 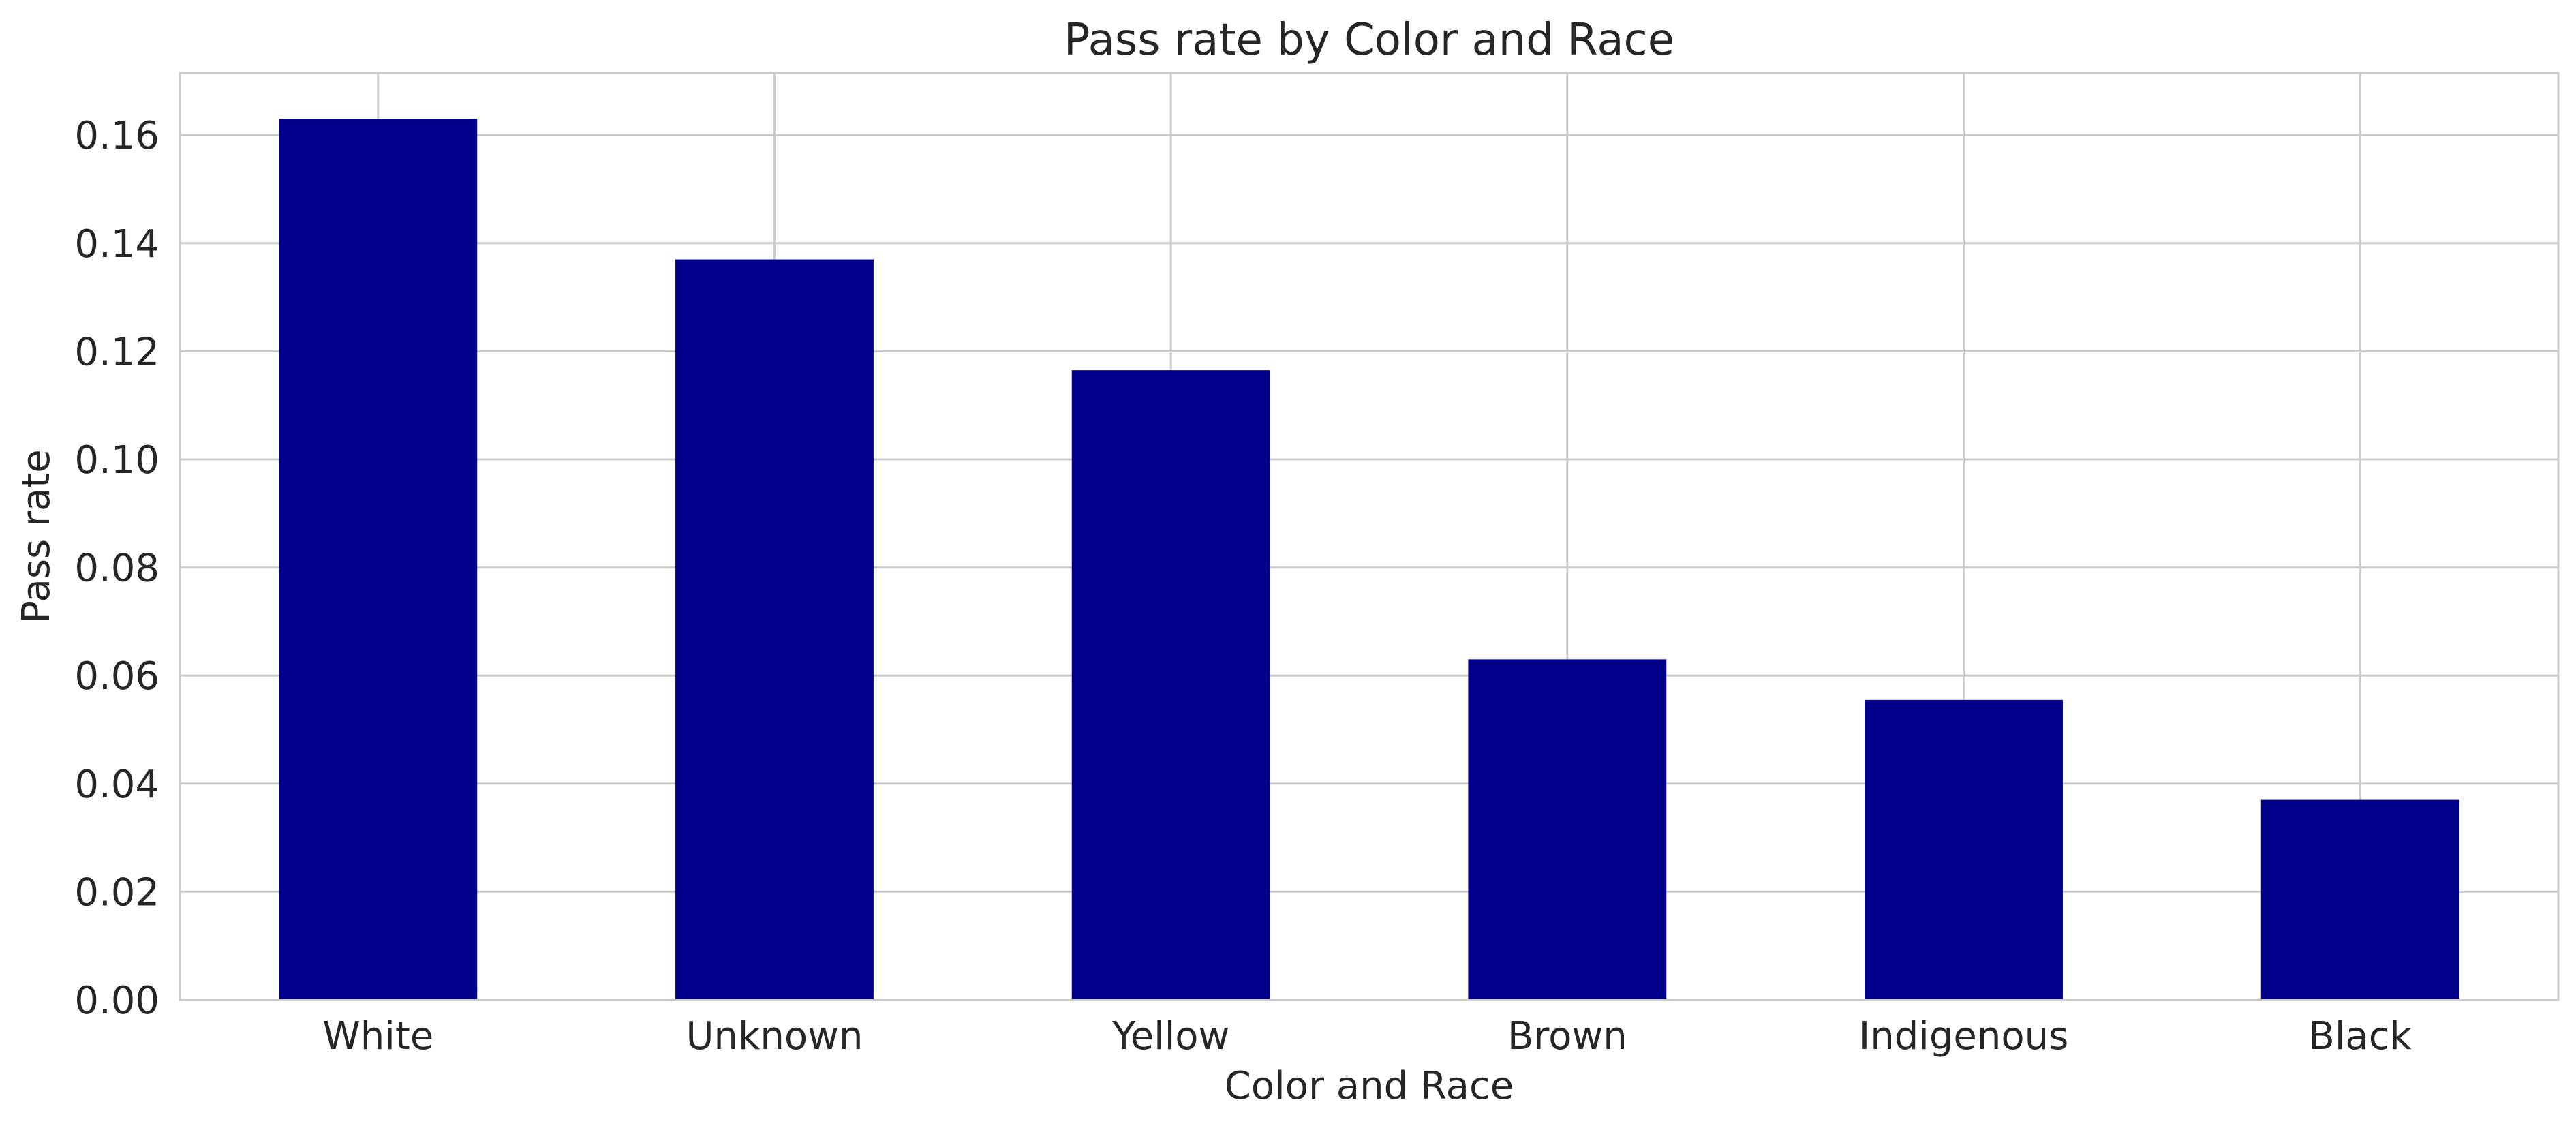 What do you see at coordinates (116, 676) in the screenshot?
I see `y-tick-label: 0.06` at bounding box center [116, 676].